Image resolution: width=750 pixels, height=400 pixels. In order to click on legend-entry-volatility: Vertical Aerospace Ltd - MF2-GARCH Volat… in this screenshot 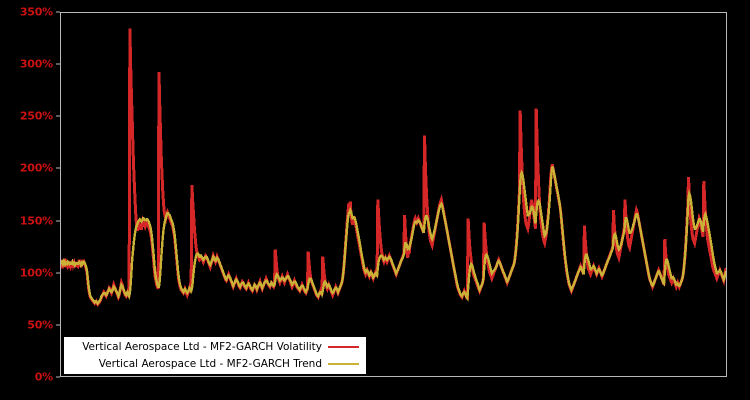, I will do `click(215, 347)`.